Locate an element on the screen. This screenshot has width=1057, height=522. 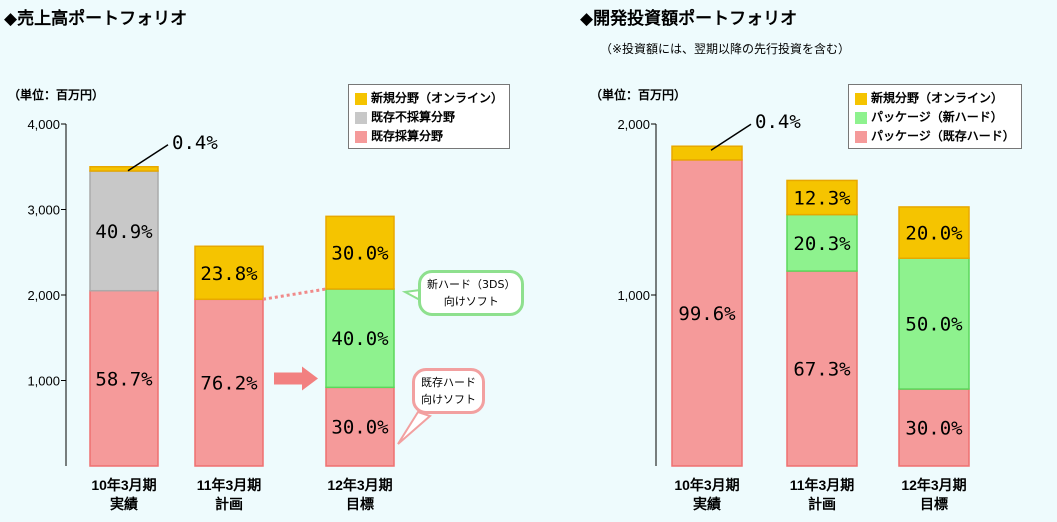
data-label: 67.3% is located at coordinates (822, 370).